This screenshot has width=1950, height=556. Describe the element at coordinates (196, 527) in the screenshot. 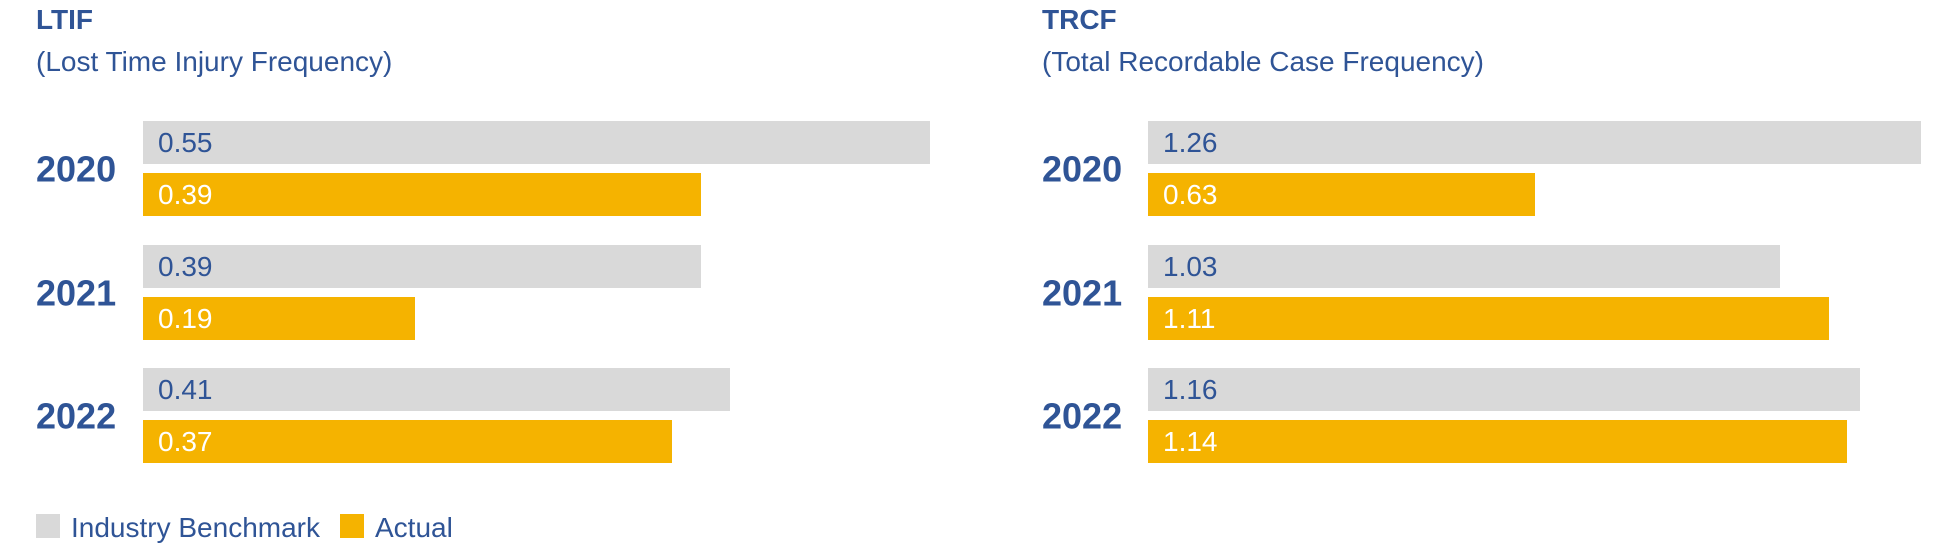

I see `legend-label-benchmark: Industry Benchmark` at that location.